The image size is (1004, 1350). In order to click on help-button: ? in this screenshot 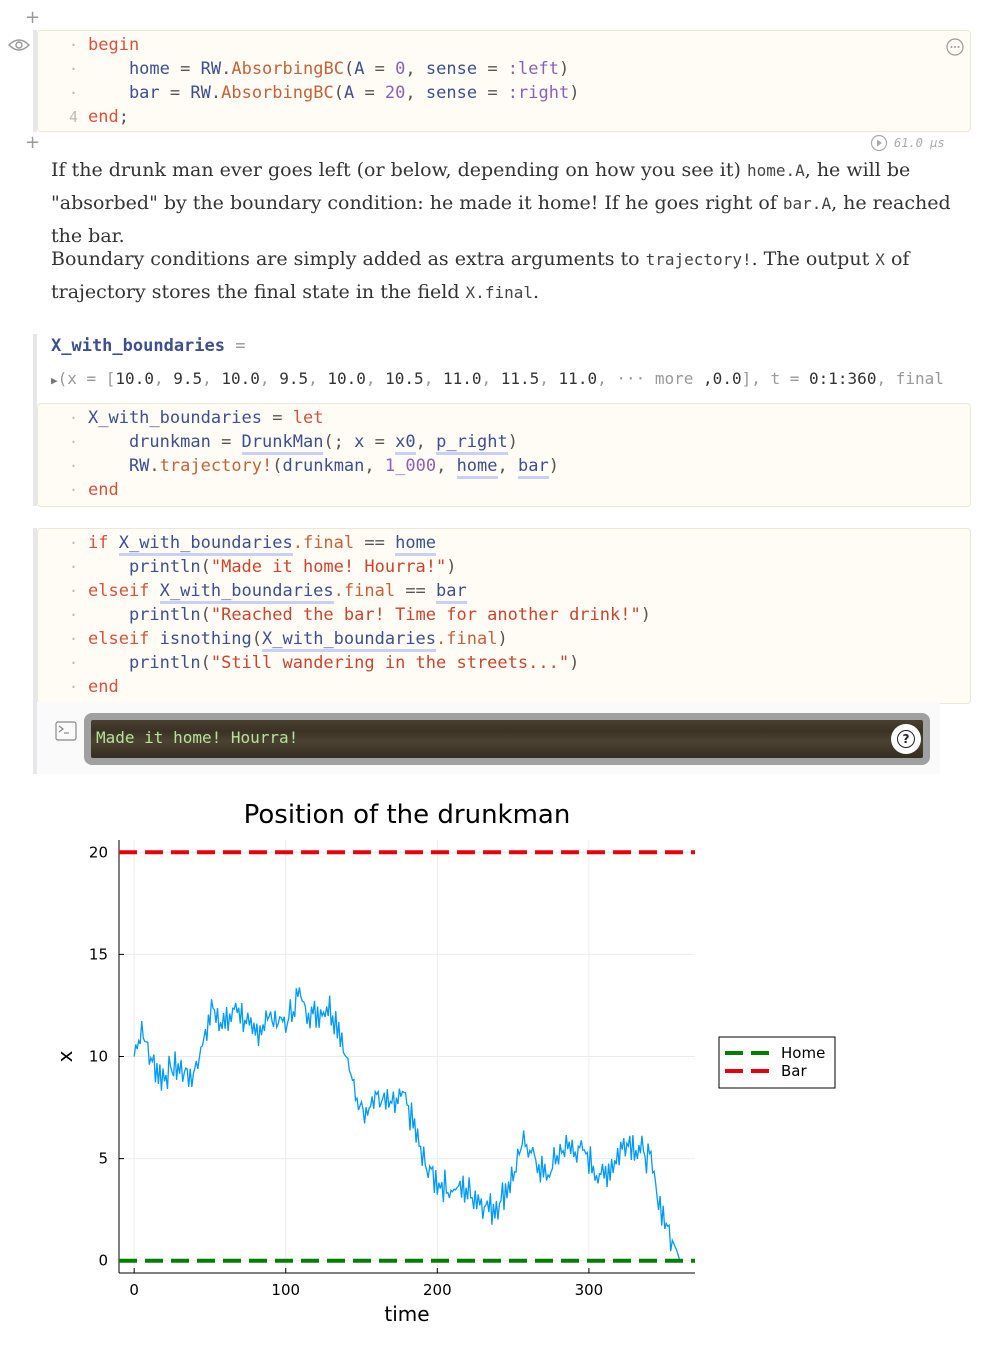, I will do `click(906, 739)`.